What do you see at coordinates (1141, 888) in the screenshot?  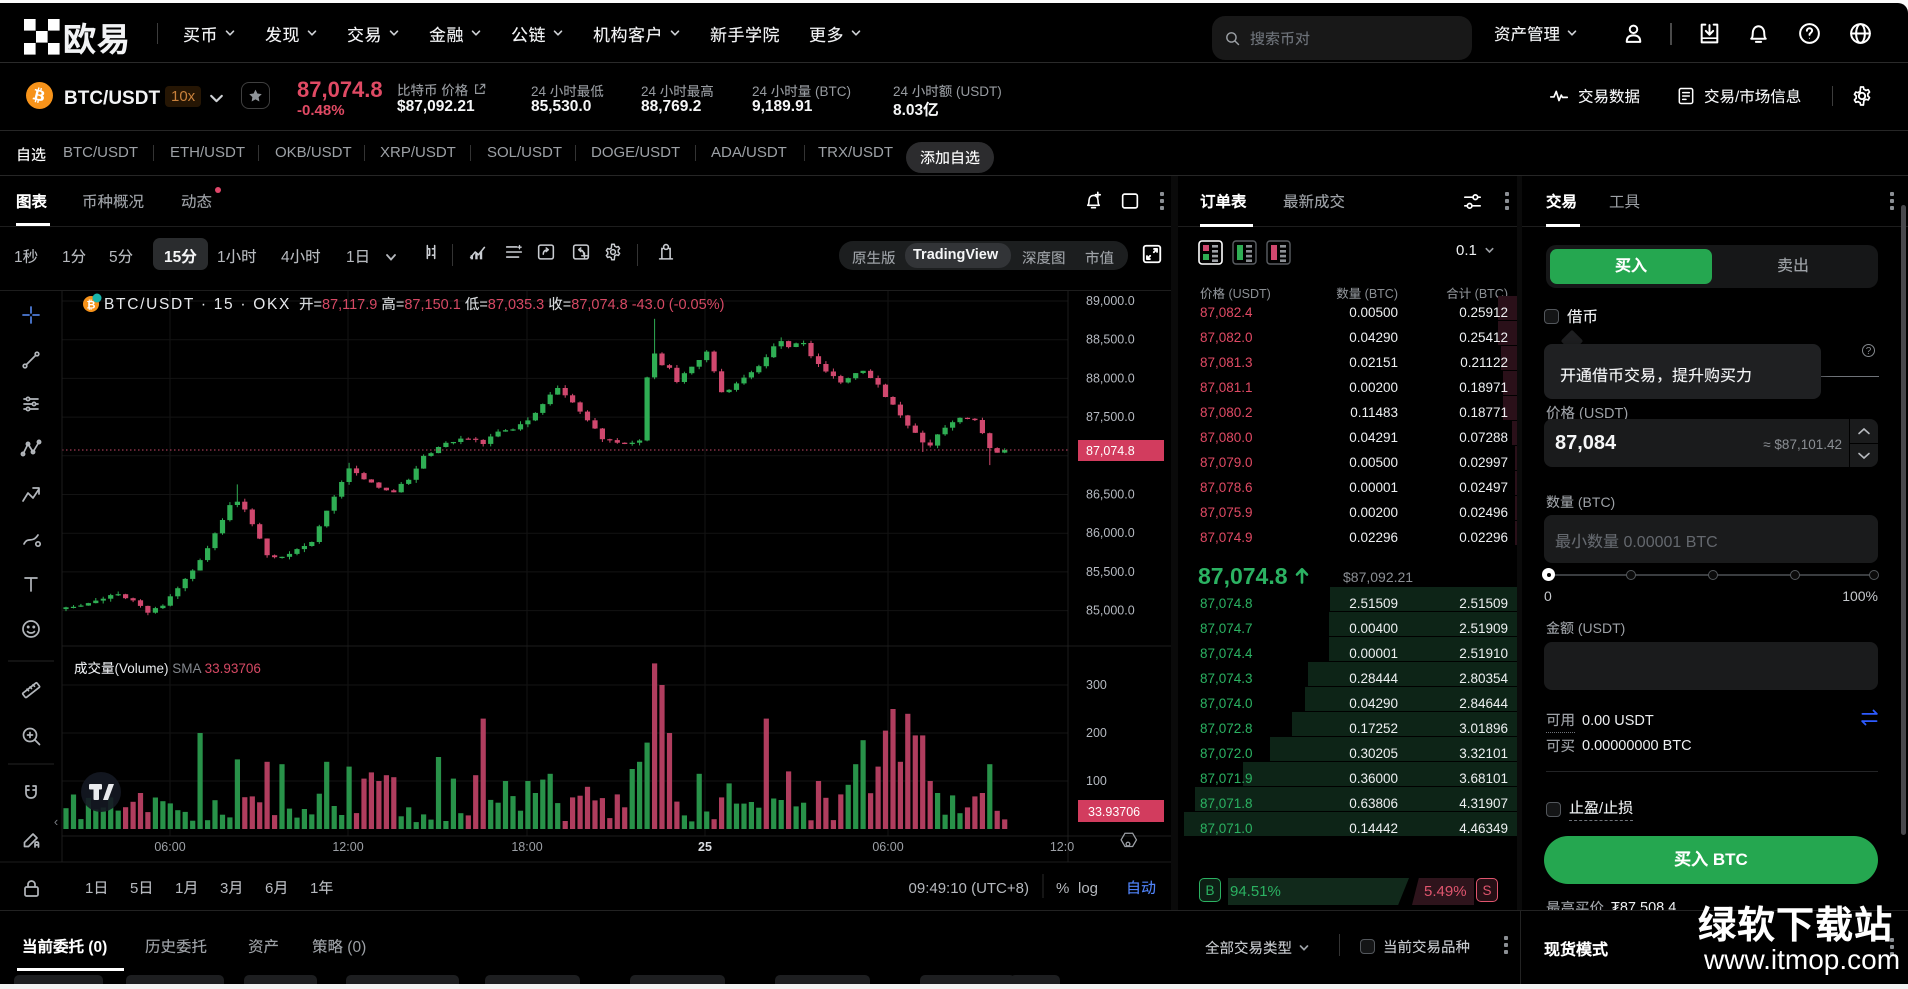 I see `svg-text: 自动` at bounding box center [1141, 888].